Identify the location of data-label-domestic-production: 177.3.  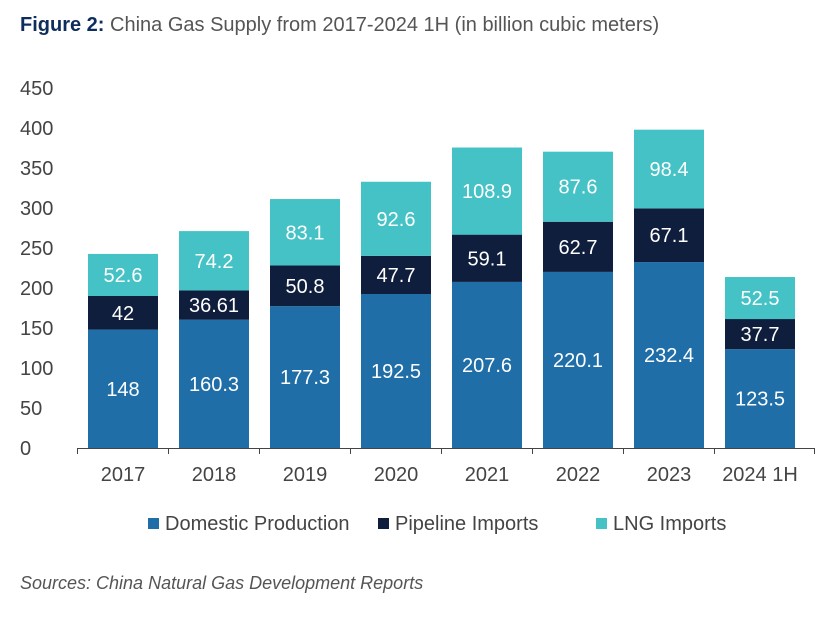
(305, 378).